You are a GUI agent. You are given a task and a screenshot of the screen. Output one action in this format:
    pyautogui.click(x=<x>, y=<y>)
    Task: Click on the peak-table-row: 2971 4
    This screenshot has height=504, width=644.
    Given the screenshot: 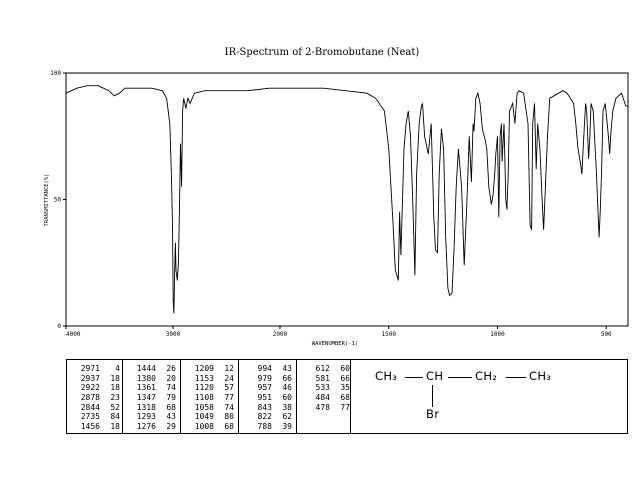 What is the action you would take?
    pyautogui.click(x=98, y=369)
    